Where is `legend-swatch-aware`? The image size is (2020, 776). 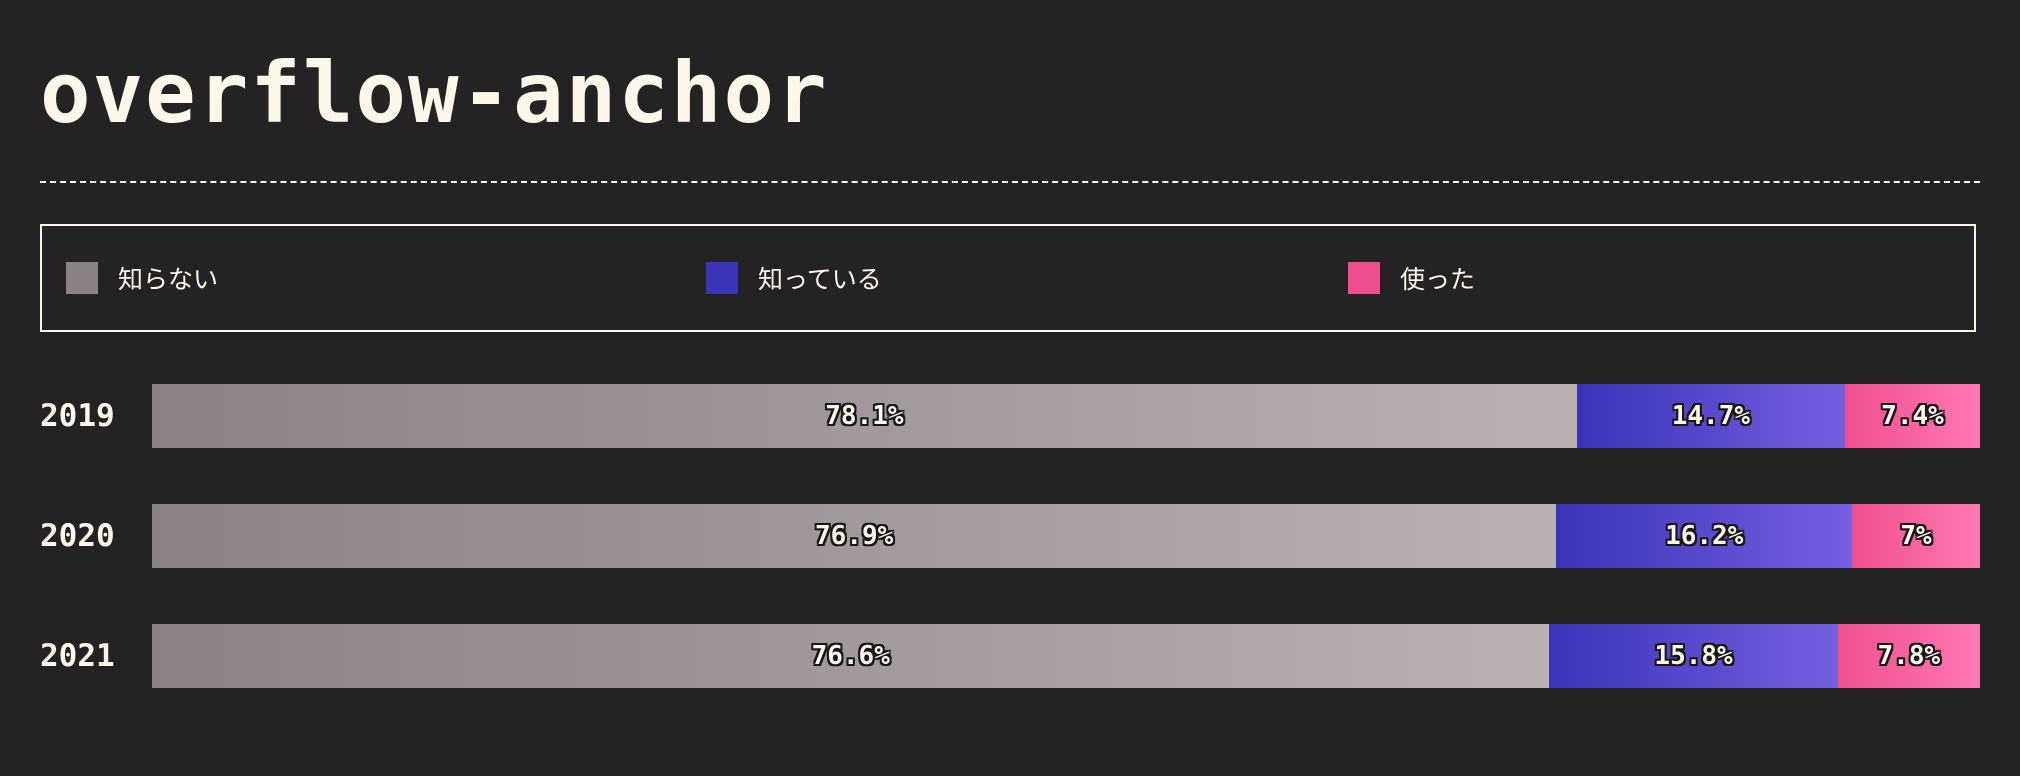 legend-swatch-aware is located at coordinates (722, 278).